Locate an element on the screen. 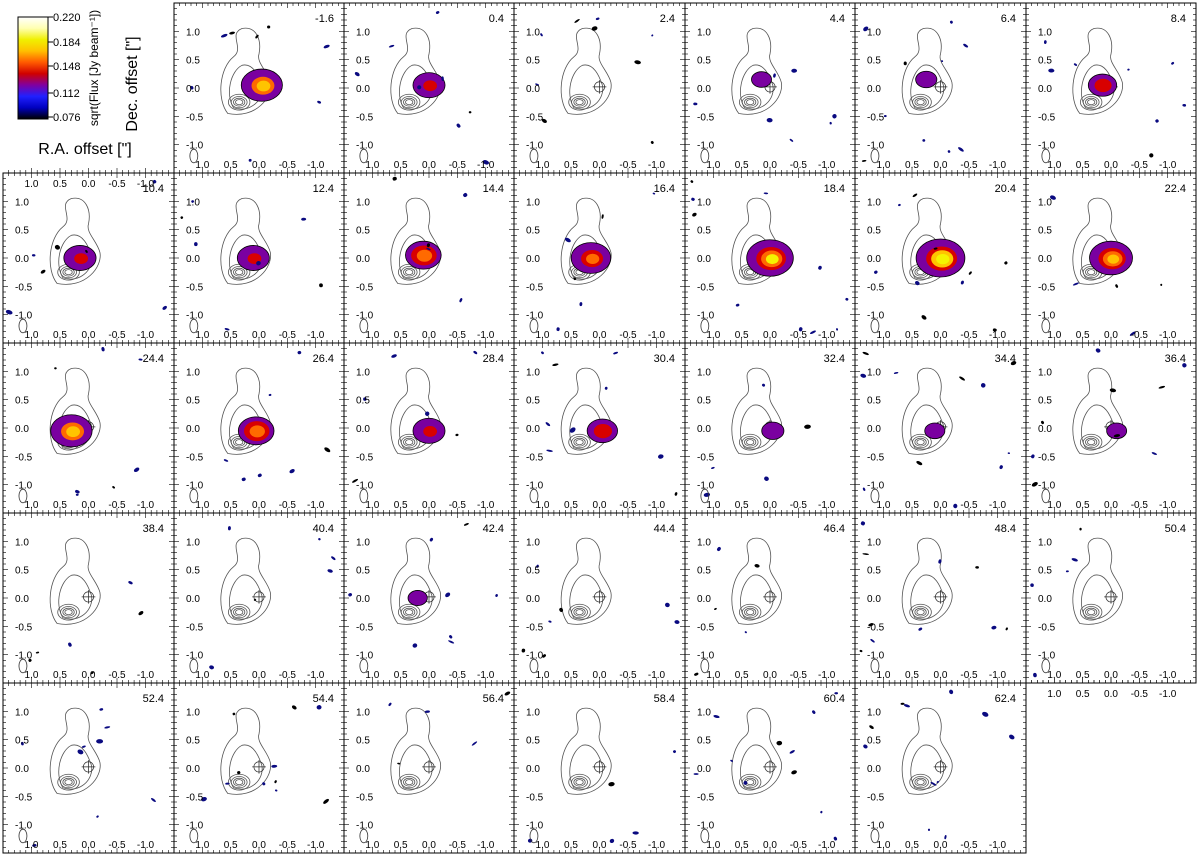 The width and height of the screenshot is (1200, 858). panel-ticks is located at coordinates (88, 768).